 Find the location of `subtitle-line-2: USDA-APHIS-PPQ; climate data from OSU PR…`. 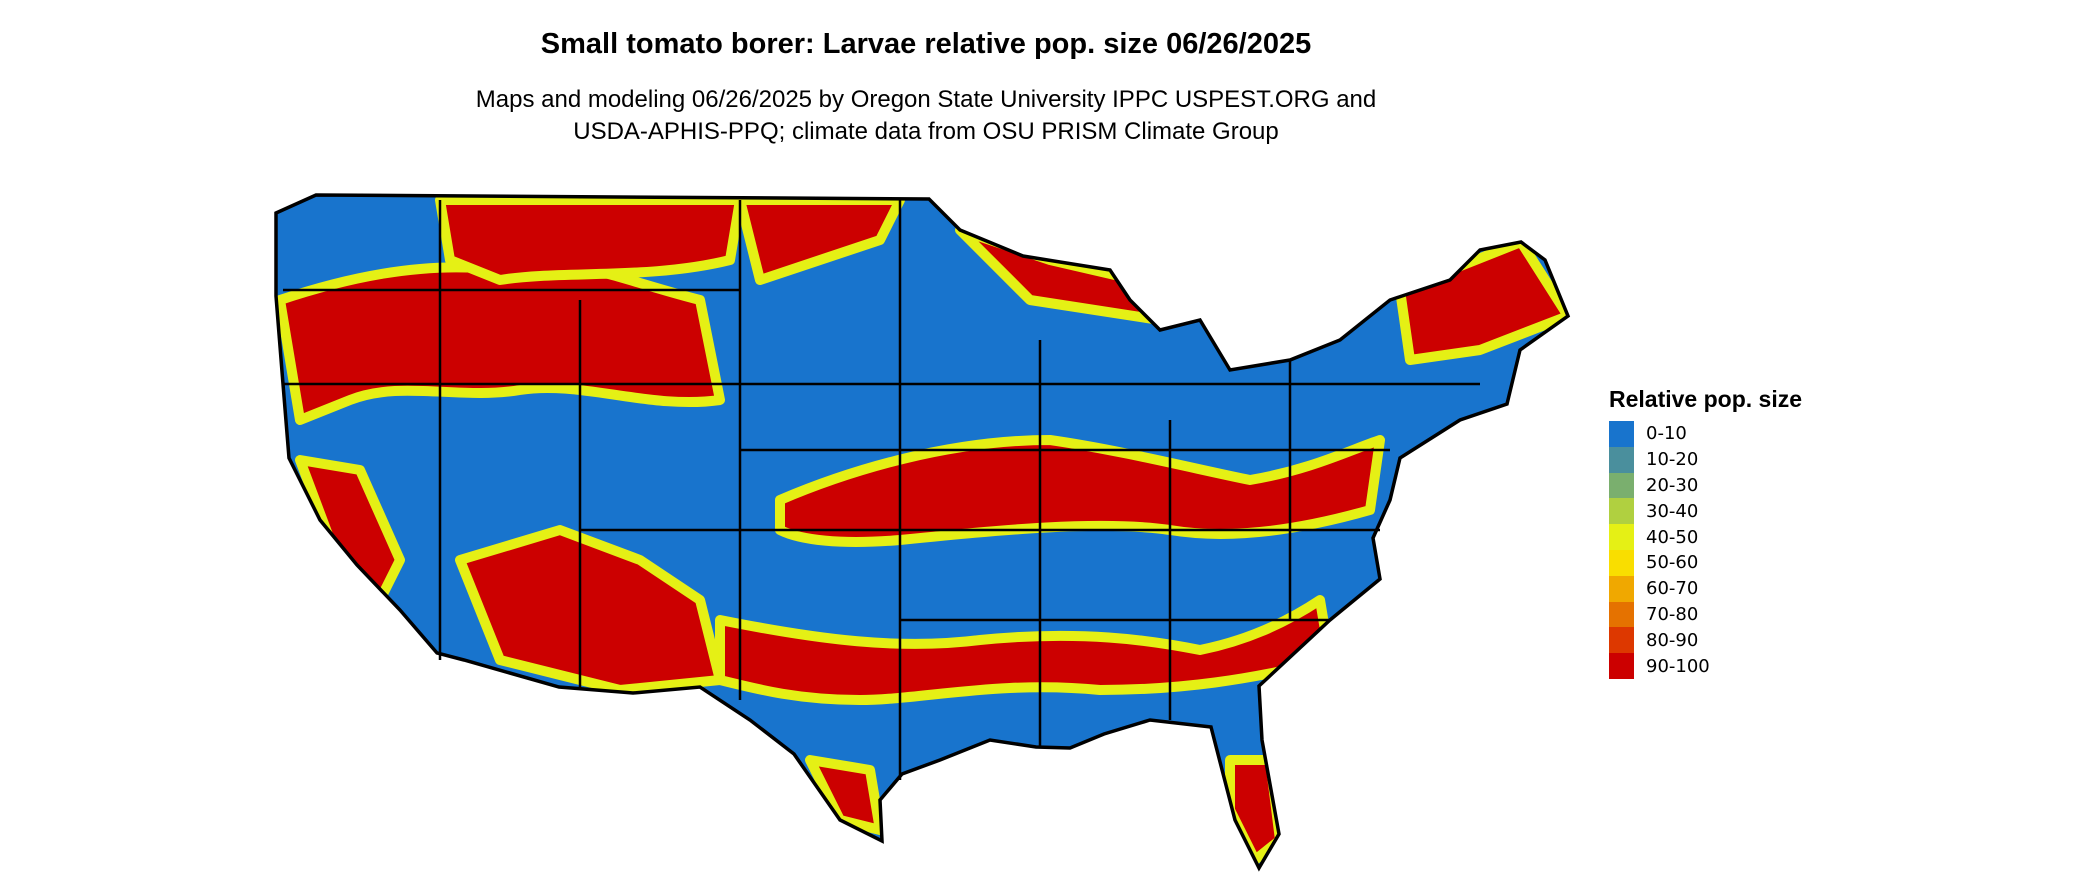

subtitle-line-2: USDA-APHIS-PPQ; climate data from OSU PR… is located at coordinates (926, 131).